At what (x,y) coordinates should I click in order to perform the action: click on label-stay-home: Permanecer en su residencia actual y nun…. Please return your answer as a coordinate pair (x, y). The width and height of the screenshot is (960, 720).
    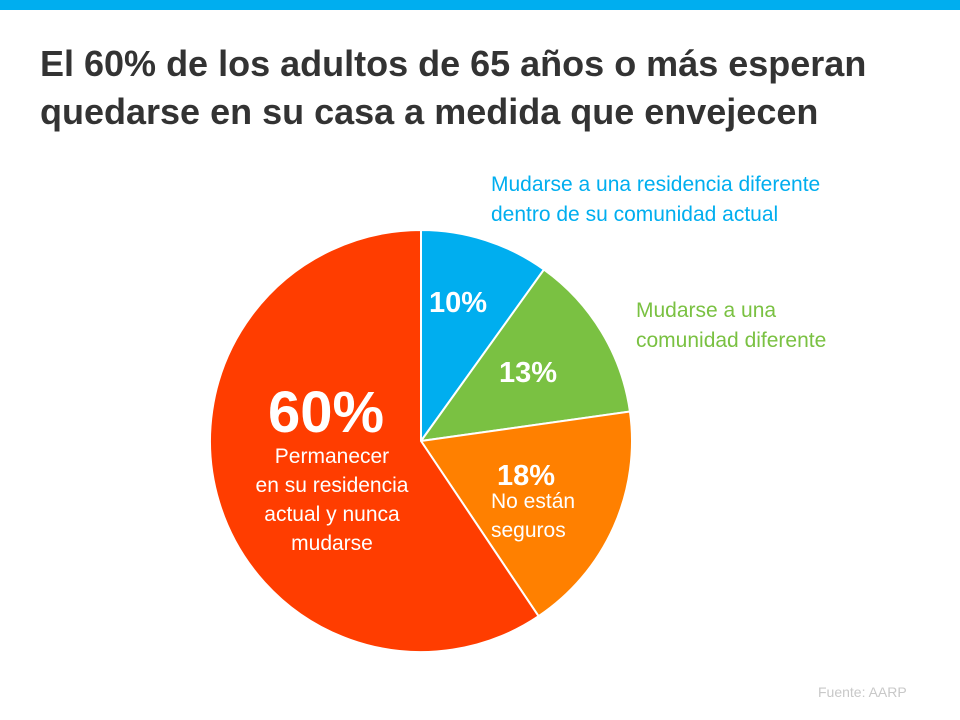
    Looking at the image, I should click on (332, 500).